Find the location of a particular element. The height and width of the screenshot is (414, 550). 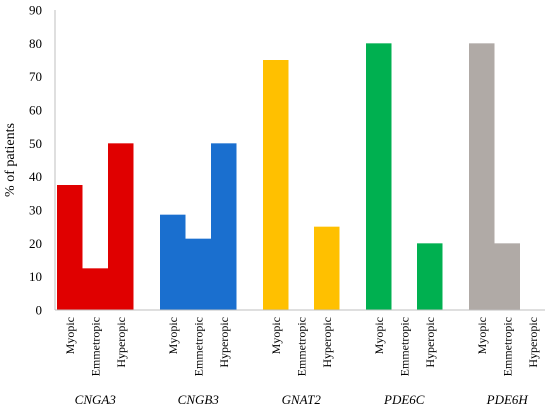

bar-pde6c-hyperopic is located at coordinates (430, 276).